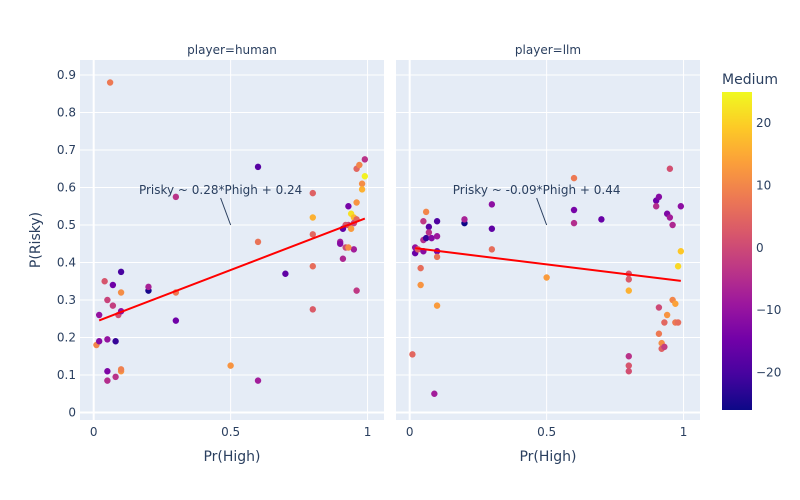 The height and width of the screenshot is (500, 800). I want to click on colorbar-title: Medium, so click(750, 80).